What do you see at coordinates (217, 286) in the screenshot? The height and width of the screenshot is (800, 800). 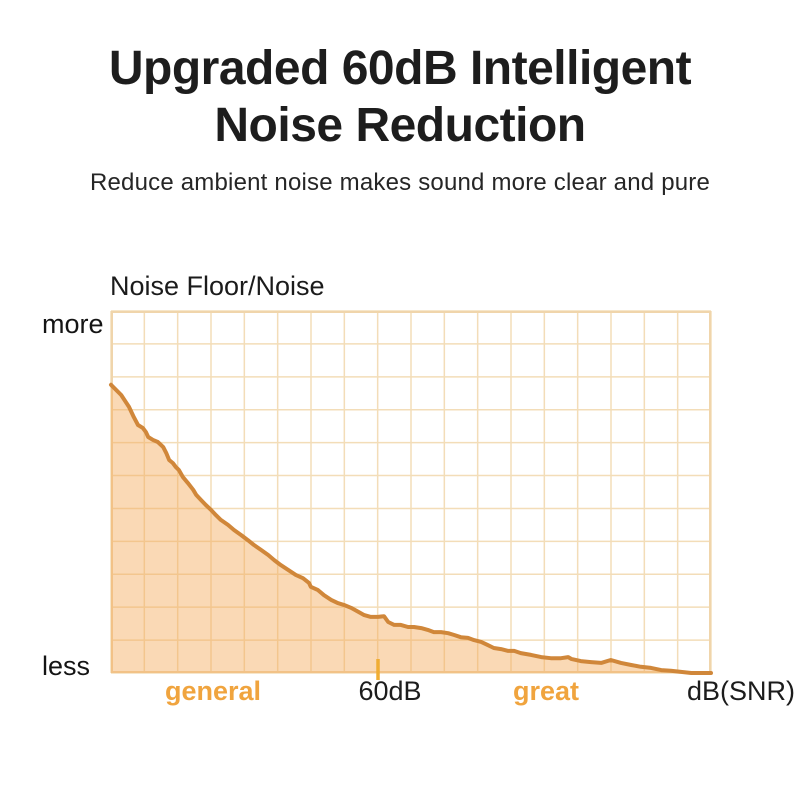 I see `chart-title: Noise Floor/Noise` at bounding box center [217, 286].